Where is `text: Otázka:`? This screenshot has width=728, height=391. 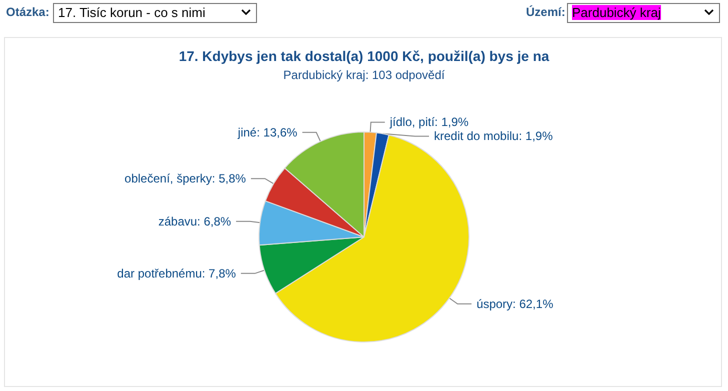
text: Otázka: is located at coordinates (28, 12).